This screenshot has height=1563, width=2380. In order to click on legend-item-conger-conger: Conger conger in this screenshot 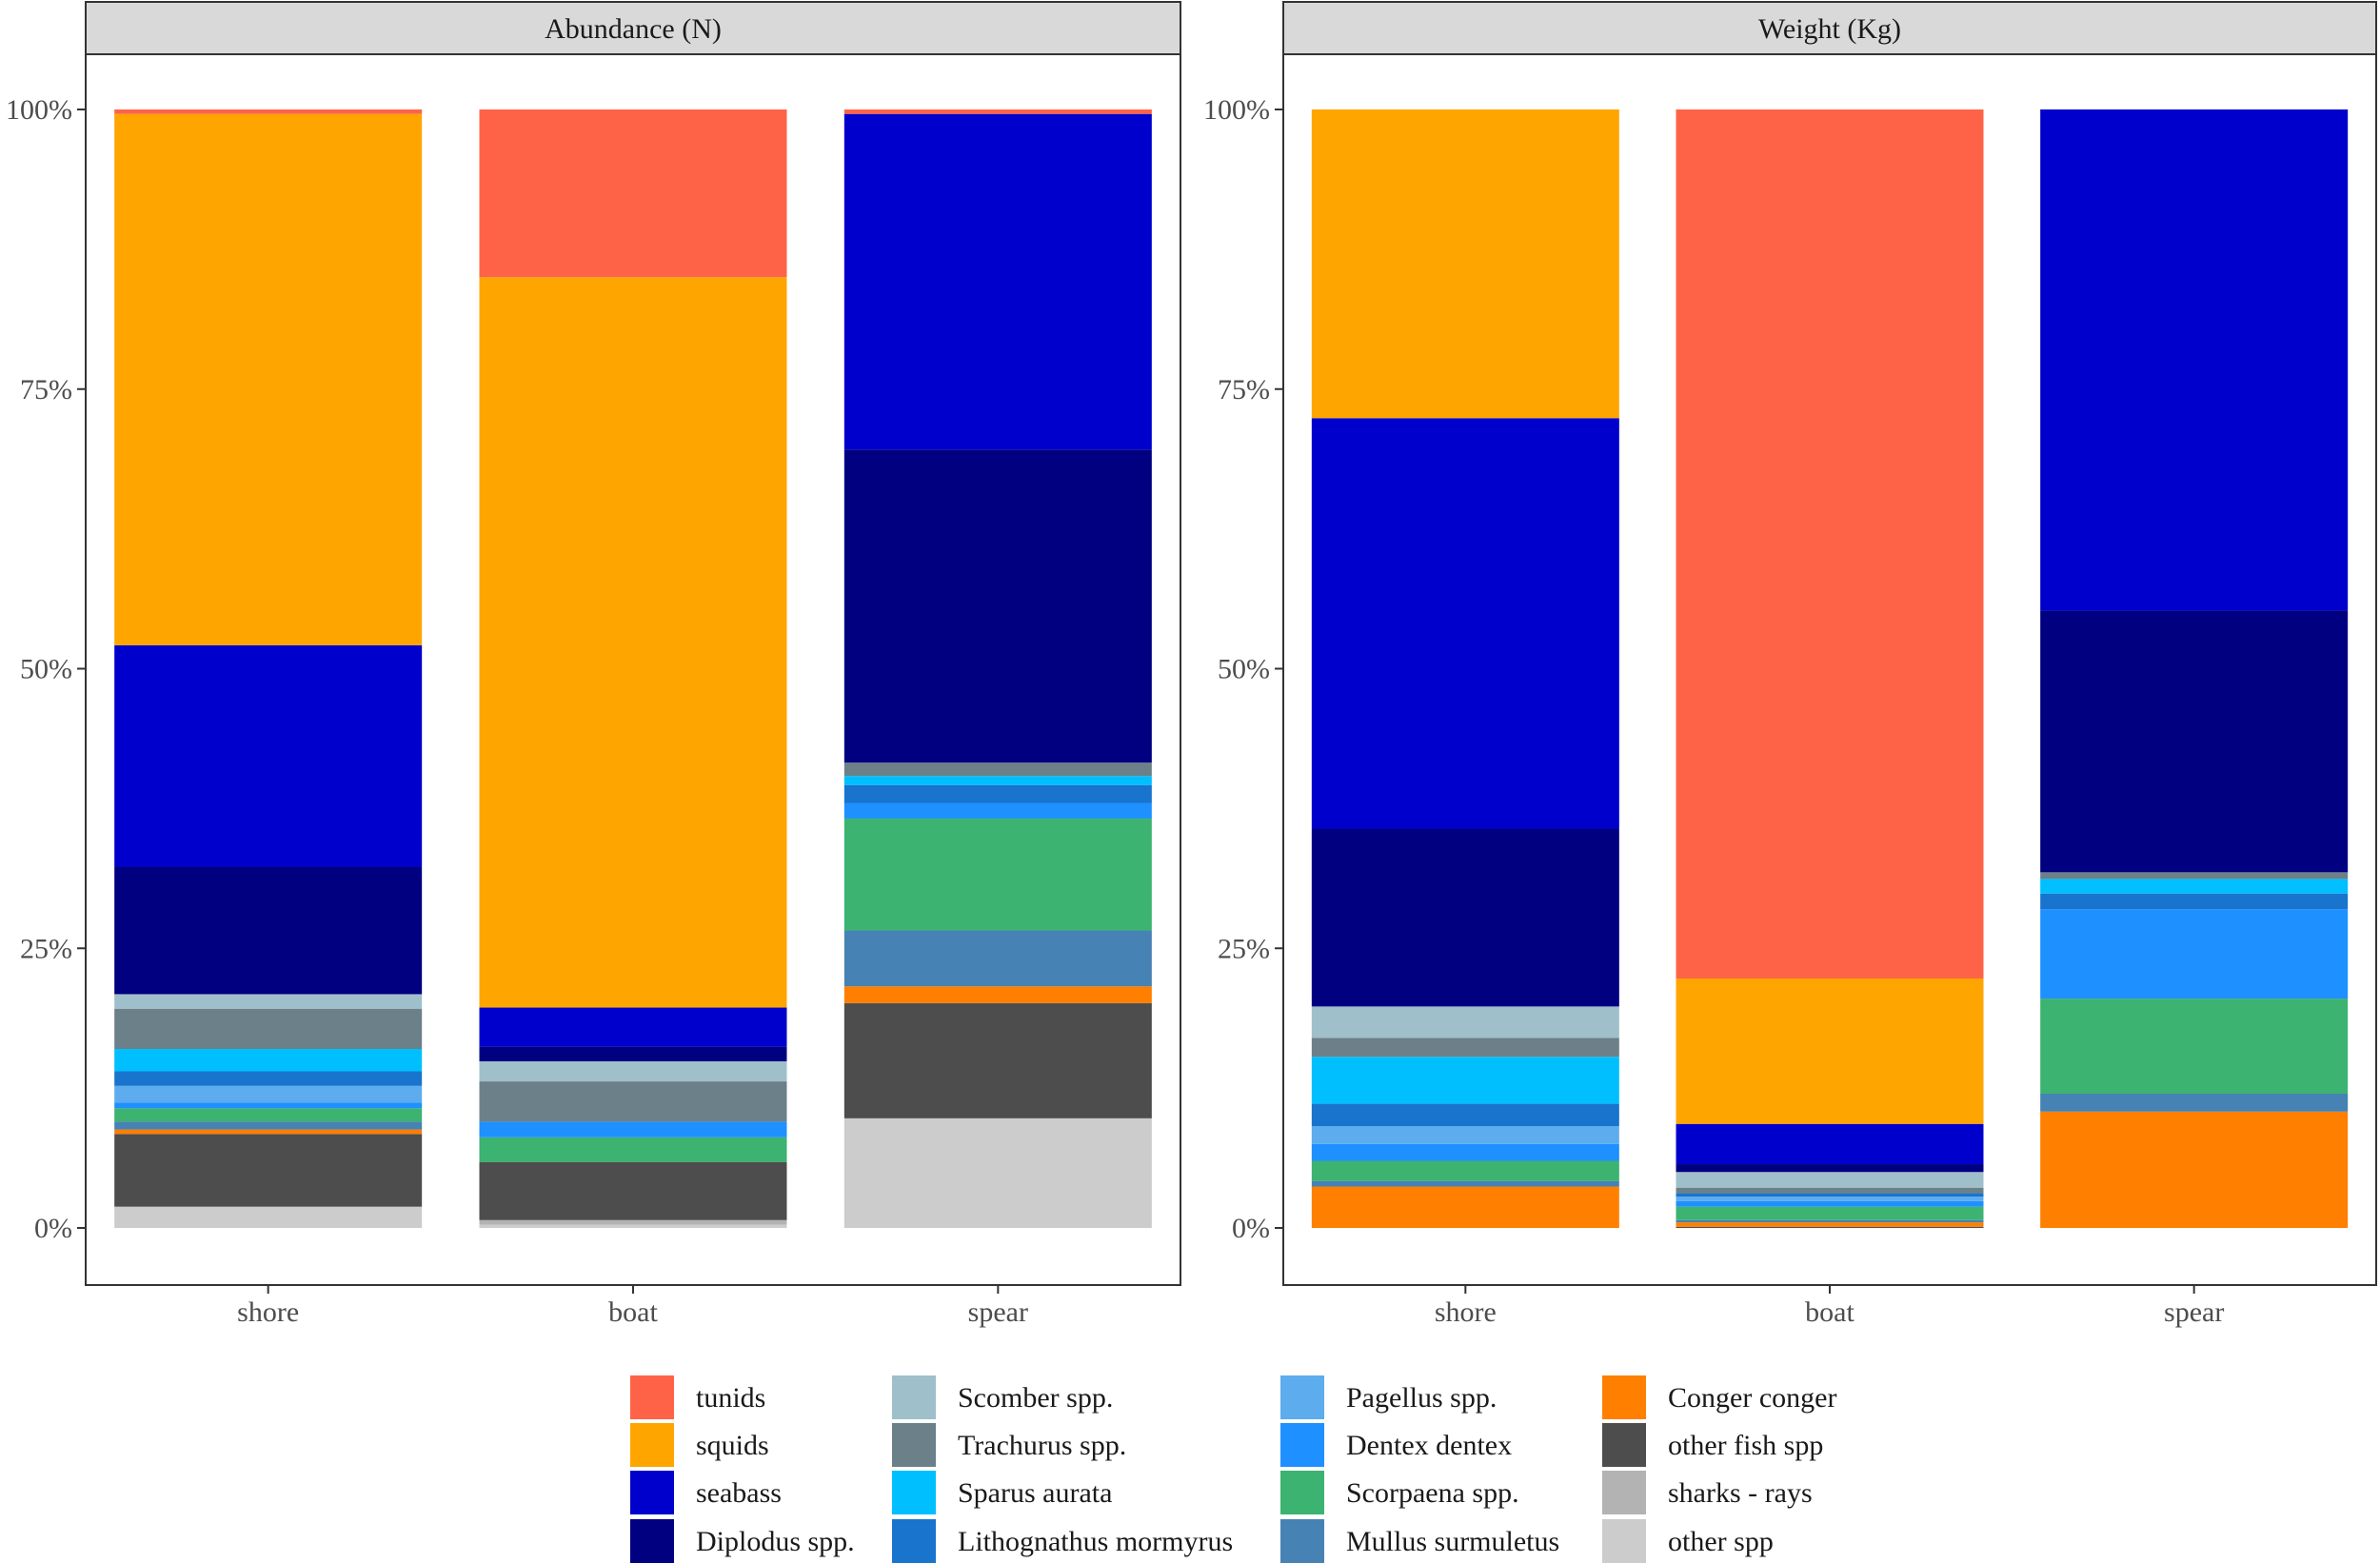, I will do `click(1719, 1397)`.